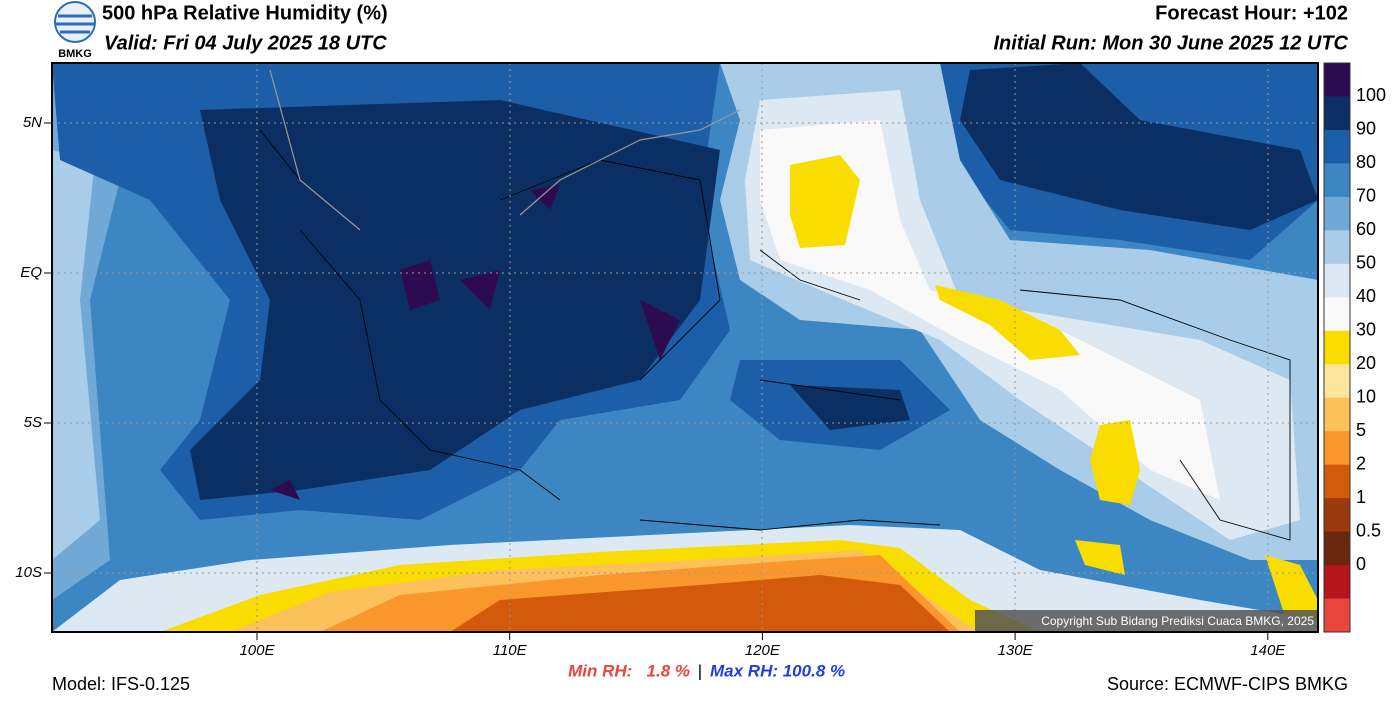  Describe the element at coordinates (1361, 430) in the screenshot. I see `colorbar-label: 5` at that location.